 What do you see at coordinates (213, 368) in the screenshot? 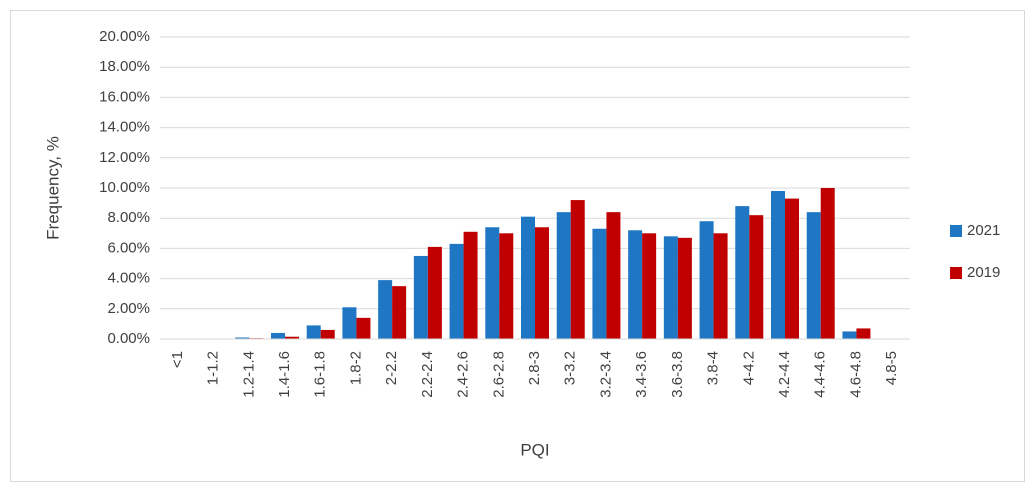
I see `x-tick-label: 1-1.2` at bounding box center [213, 368].